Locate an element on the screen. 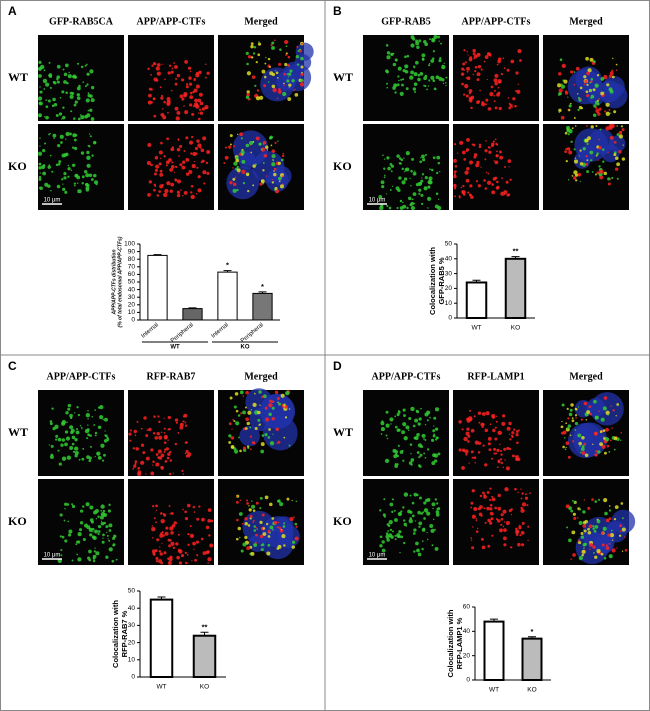 The image size is (650, 711). column-header: Merged is located at coordinates (261, 376).